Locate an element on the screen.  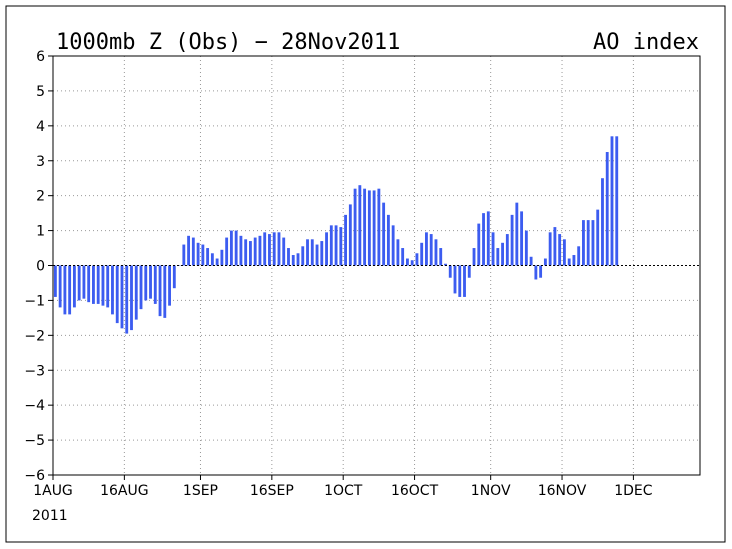
x-tick-label: 1OCT is located at coordinates (343, 491).